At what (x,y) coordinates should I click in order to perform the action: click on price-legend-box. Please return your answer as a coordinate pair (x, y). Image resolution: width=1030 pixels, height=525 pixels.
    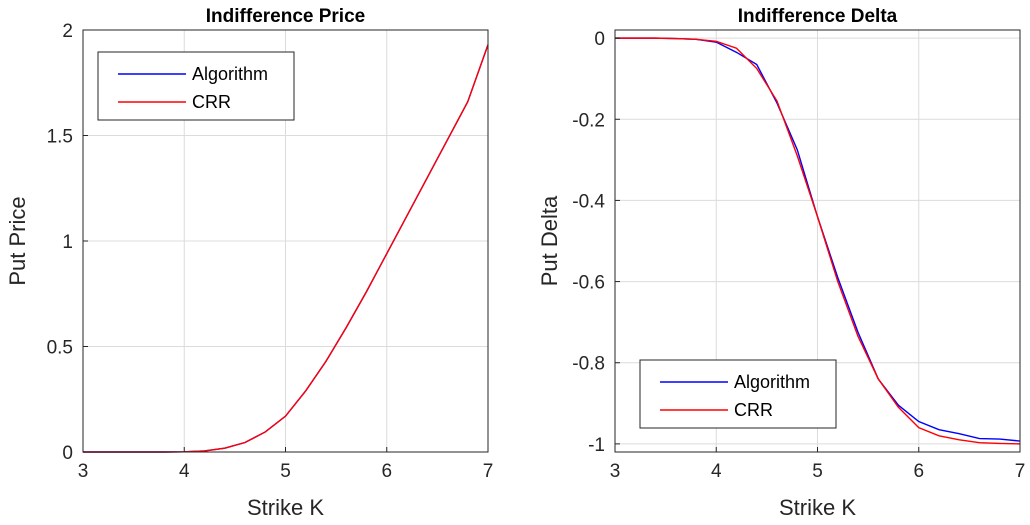
    Looking at the image, I should click on (196, 86).